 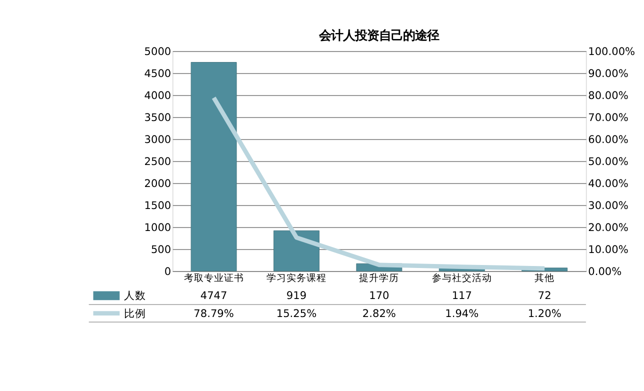 I want to click on y2-tick-label: 30.00%, so click(x=608, y=206).